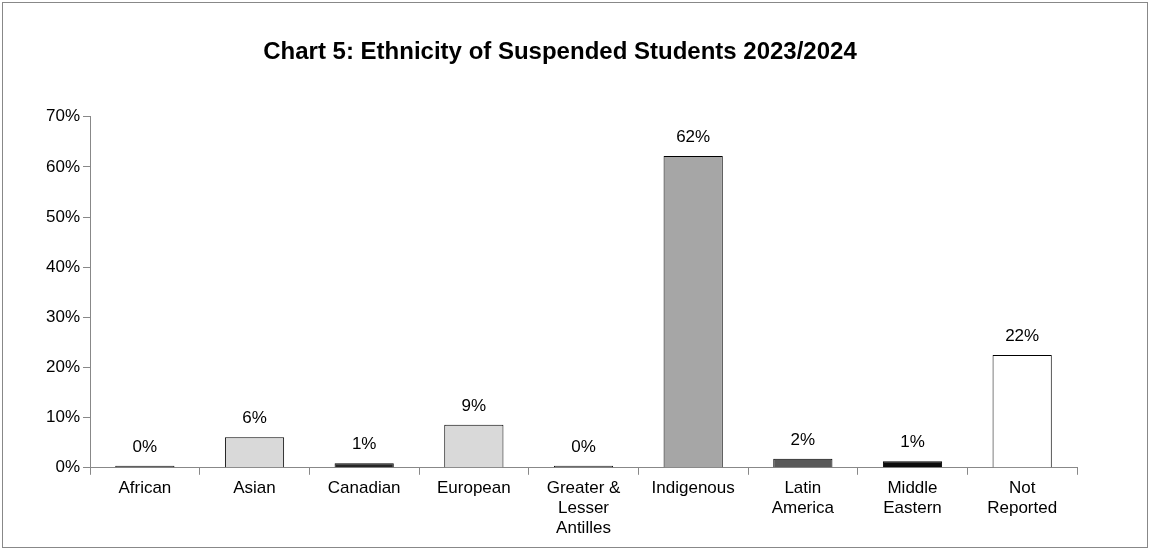 The height and width of the screenshot is (548, 1152). I want to click on x-tick-label: Not Reported, so click(1022, 497).